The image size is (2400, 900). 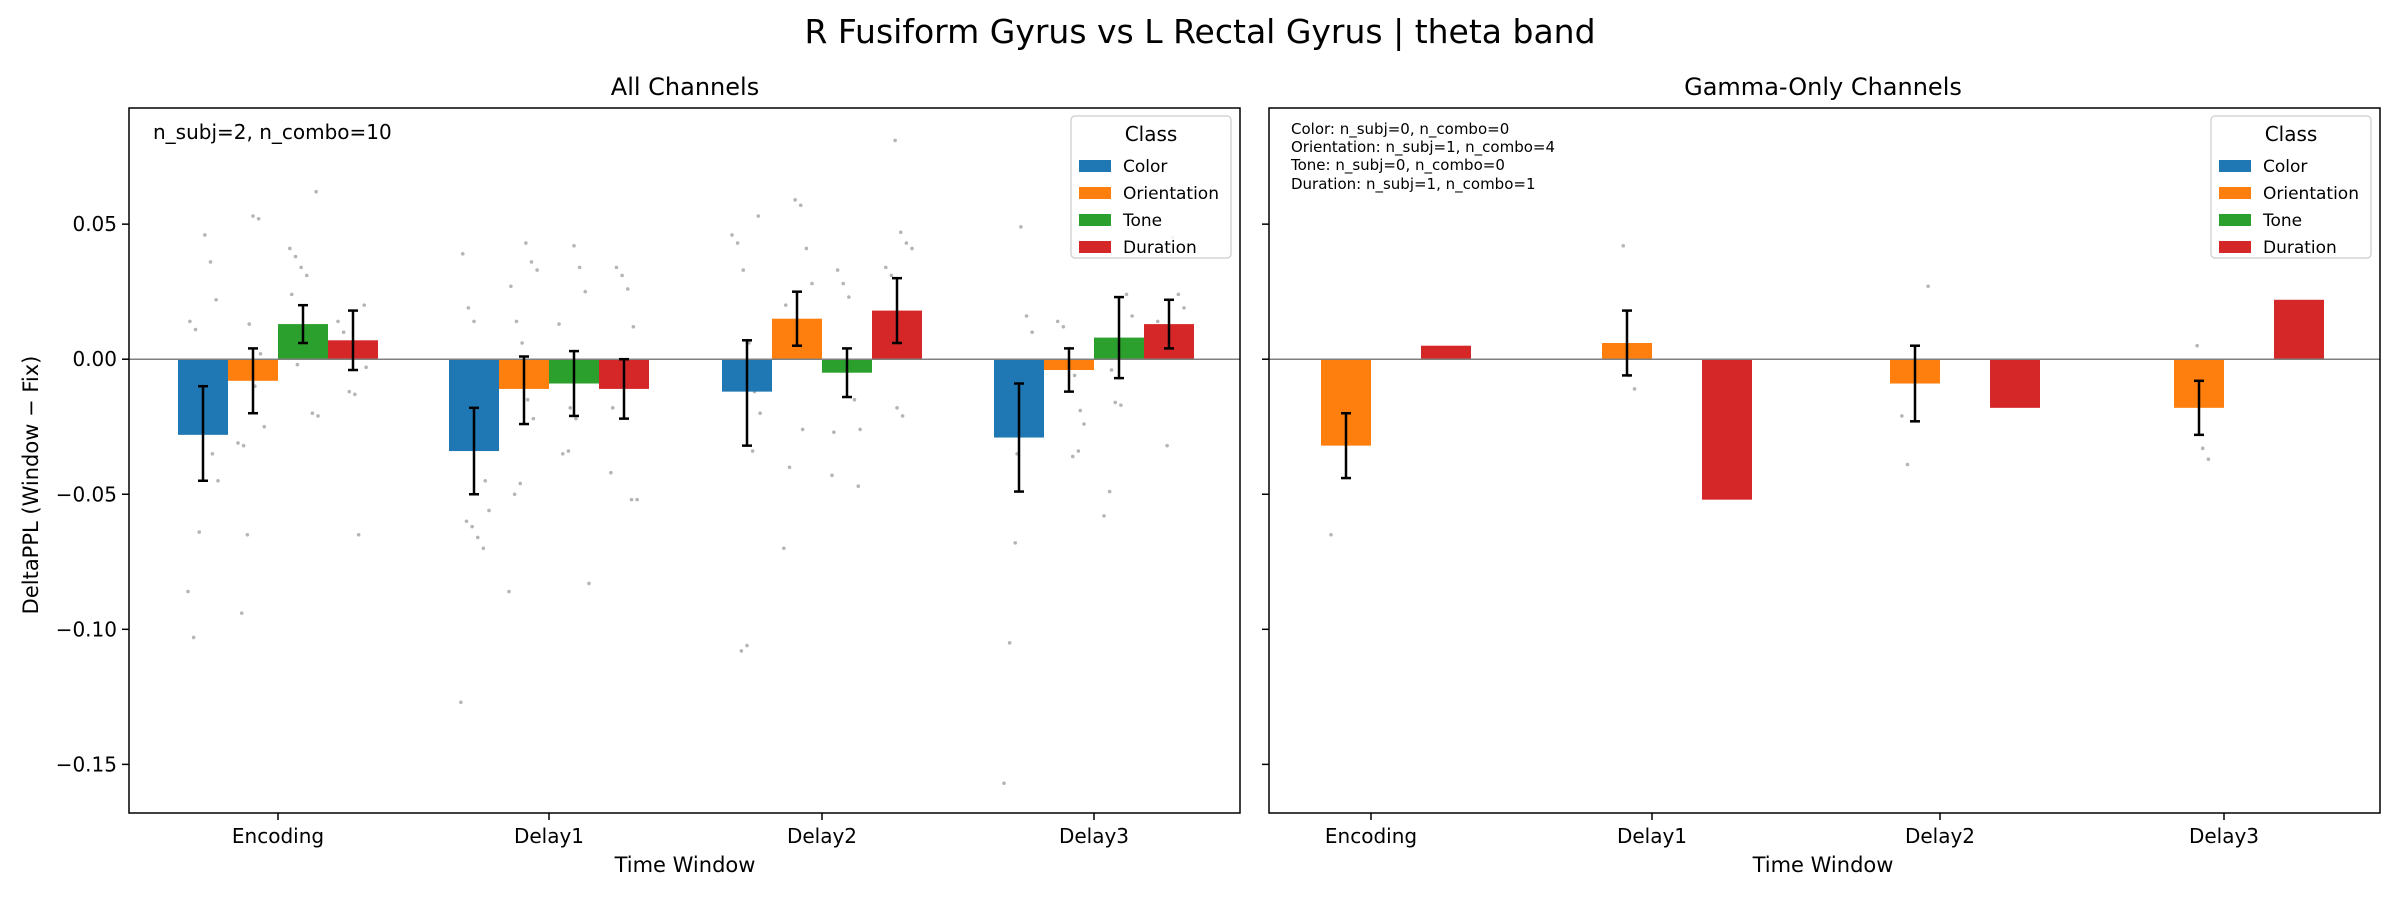 What do you see at coordinates (685, 865) in the screenshot?
I see `x-axis-label: Time Window` at bounding box center [685, 865].